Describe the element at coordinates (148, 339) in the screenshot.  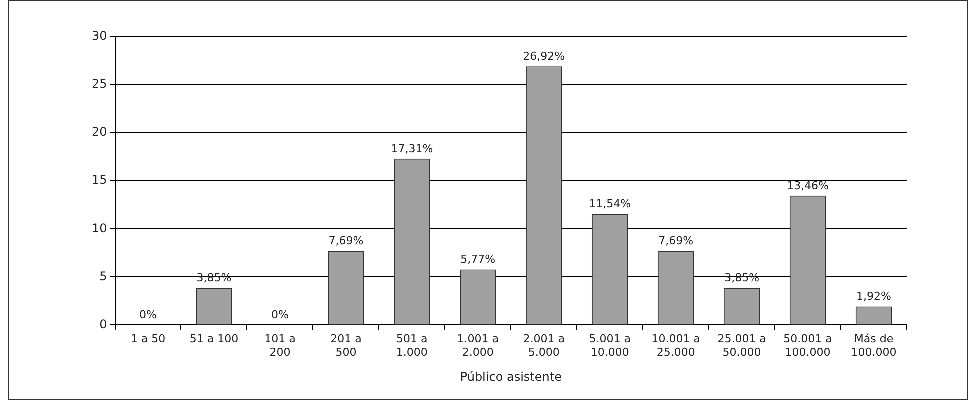
I see `x-tick-label: 1 a 50` at that location.